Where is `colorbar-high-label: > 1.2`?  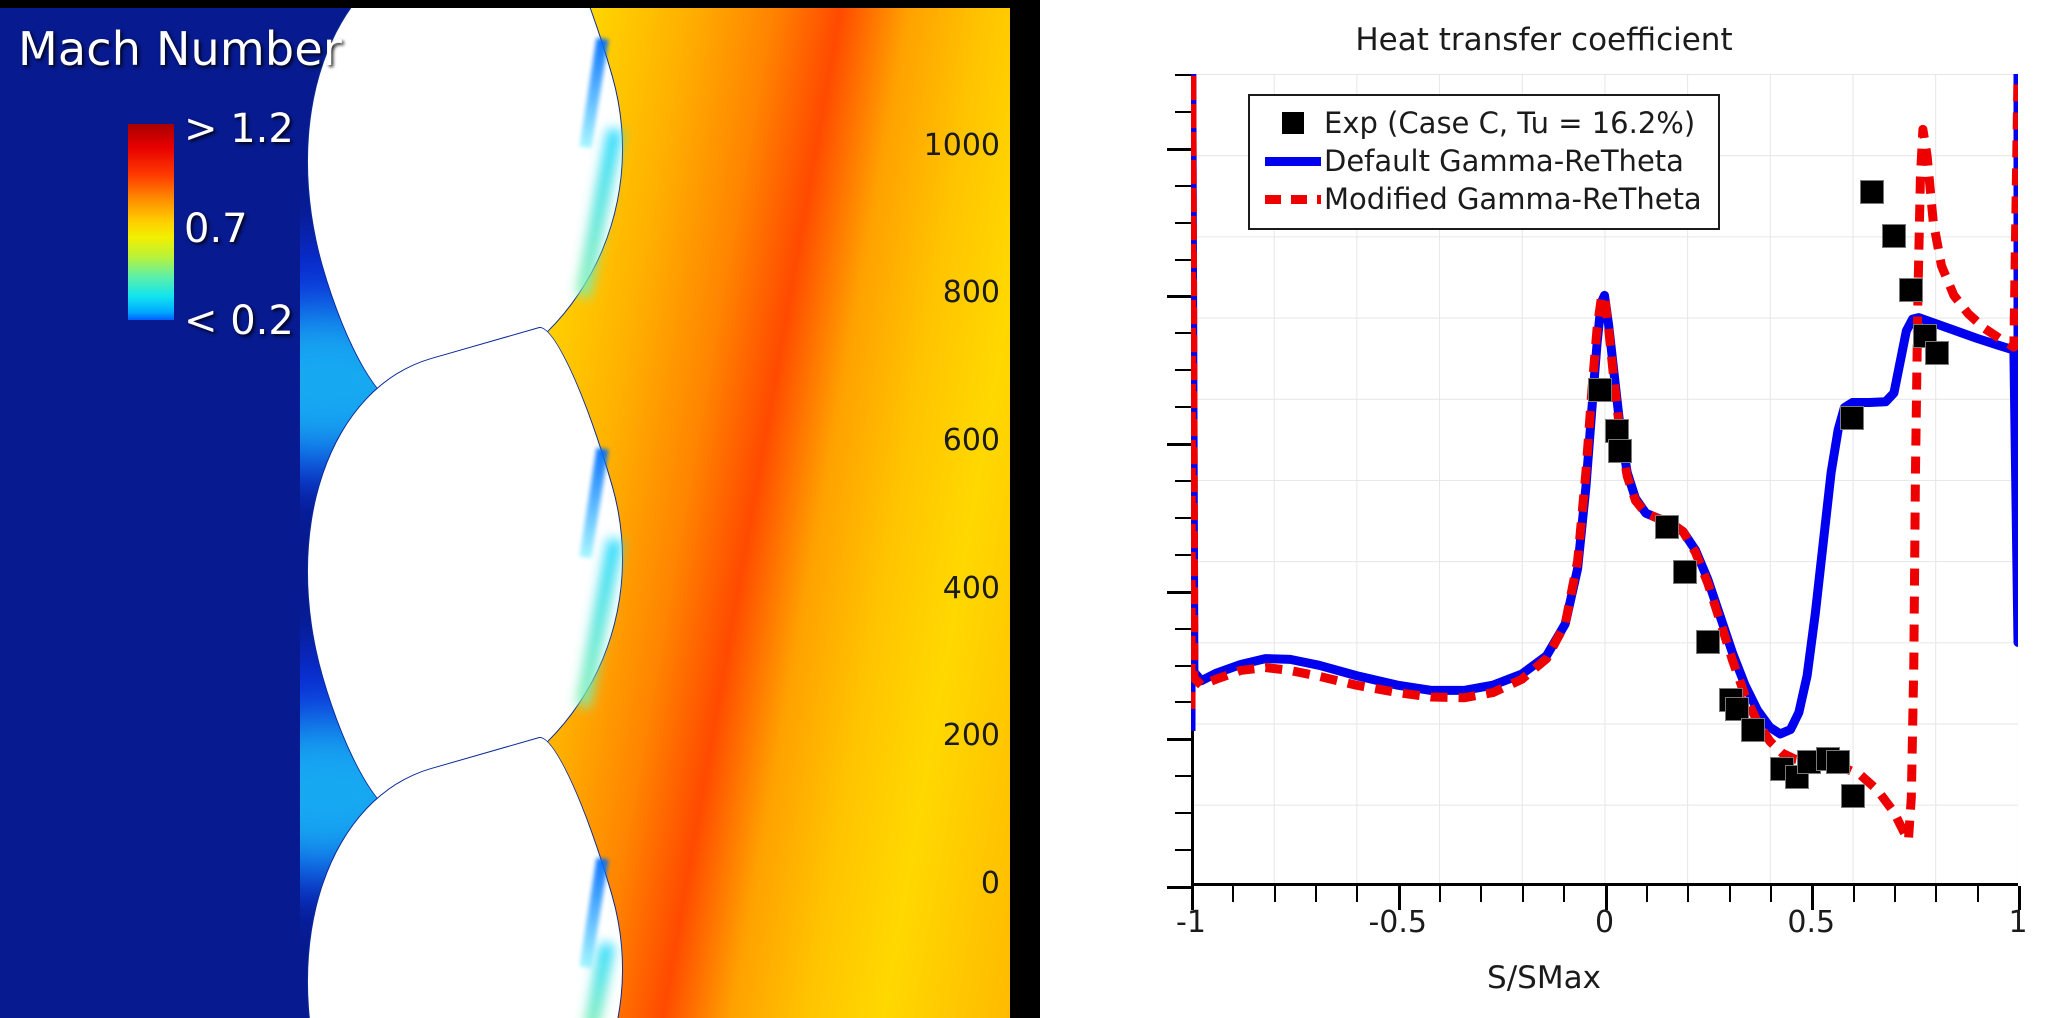
colorbar-high-label: > 1.2 is located at coordinates (239, 129).